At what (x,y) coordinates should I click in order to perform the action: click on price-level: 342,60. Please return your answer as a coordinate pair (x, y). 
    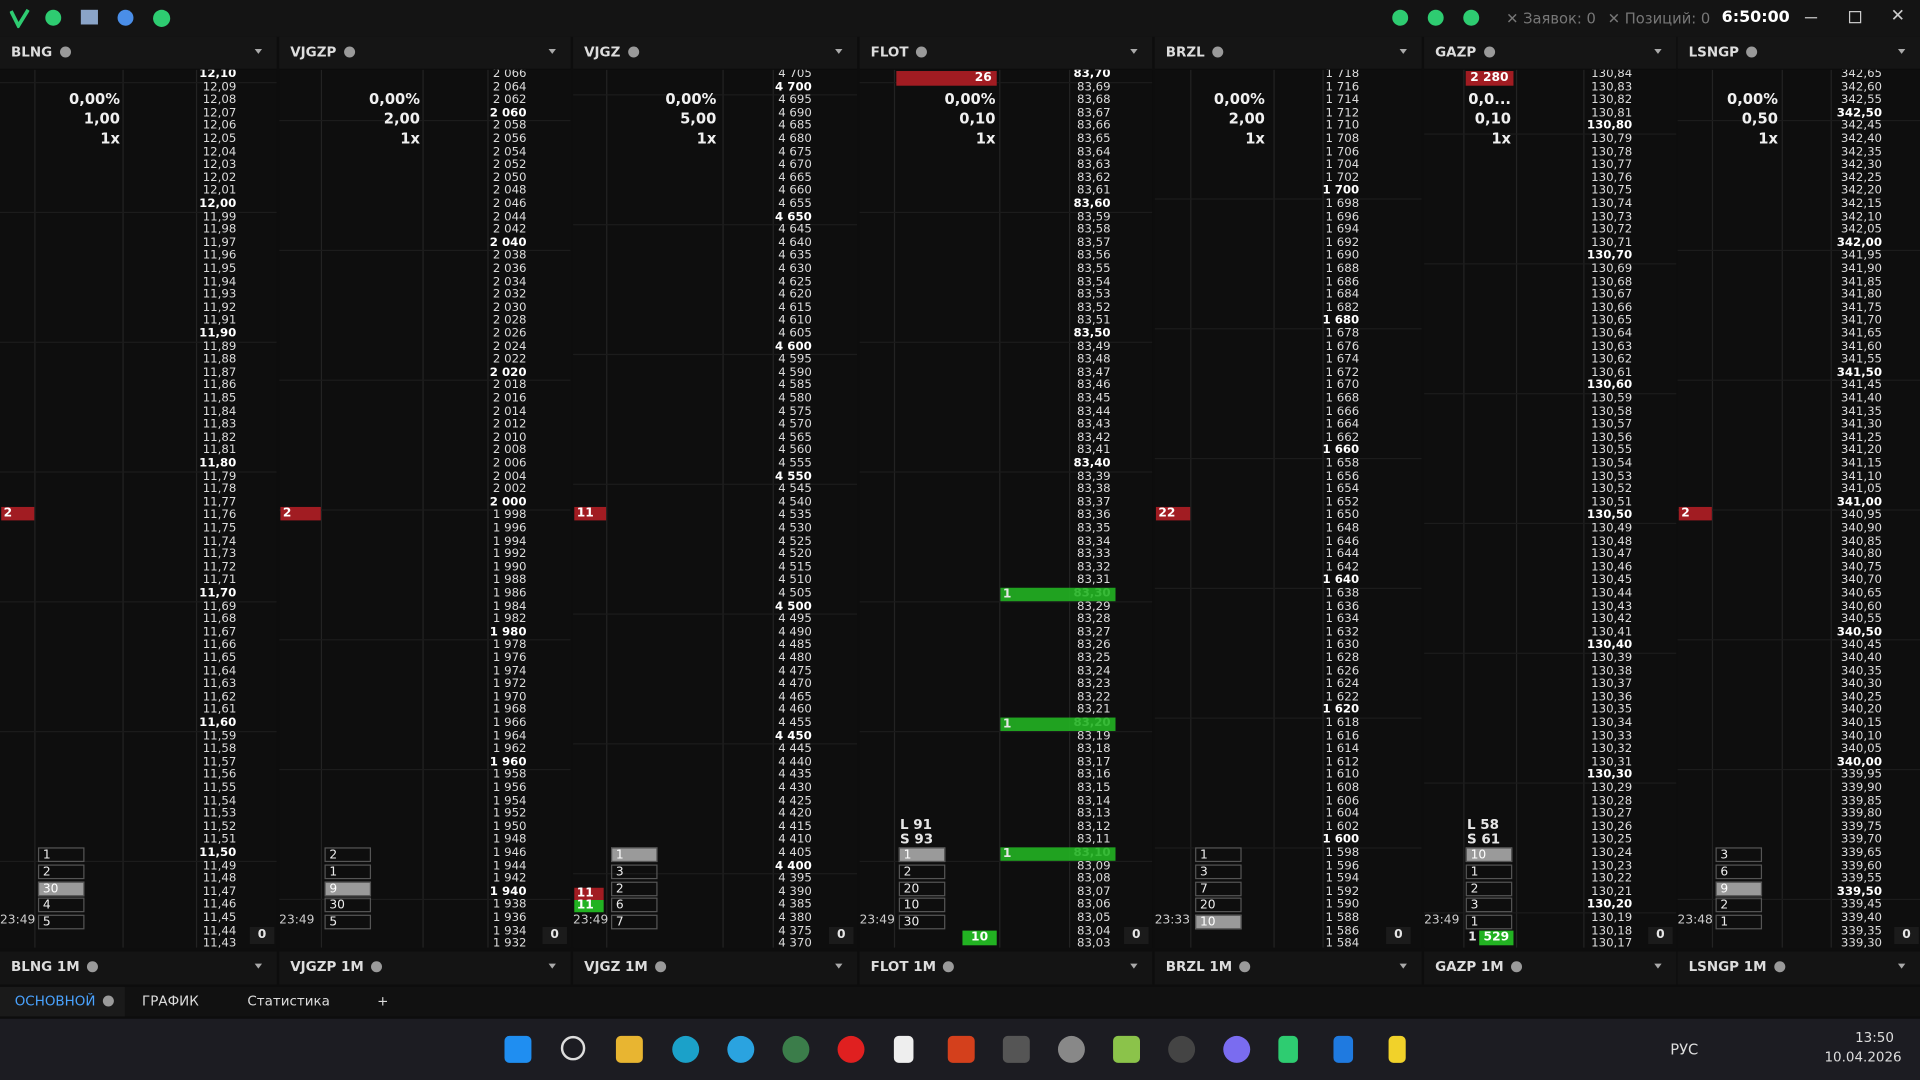
    Looking at the image, I should click on (1861, 87).